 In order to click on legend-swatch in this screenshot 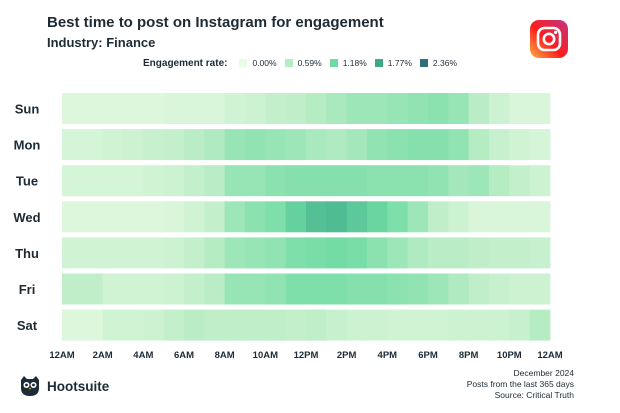, I will do `click(378, 63)`.